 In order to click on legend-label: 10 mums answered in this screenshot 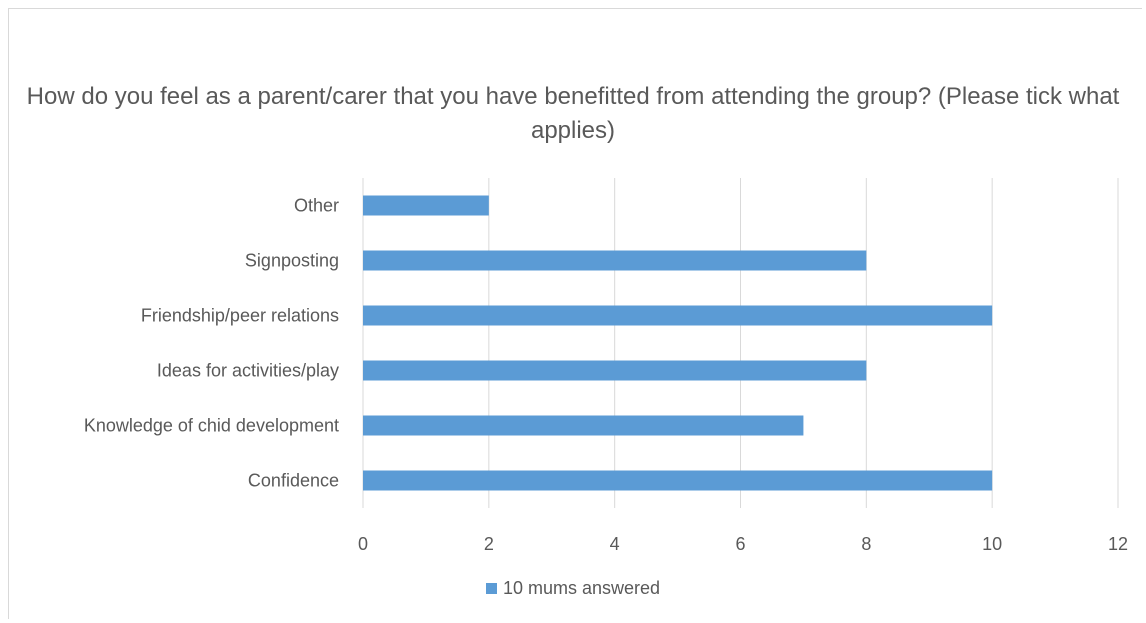, I will do `click(582, 588)`.